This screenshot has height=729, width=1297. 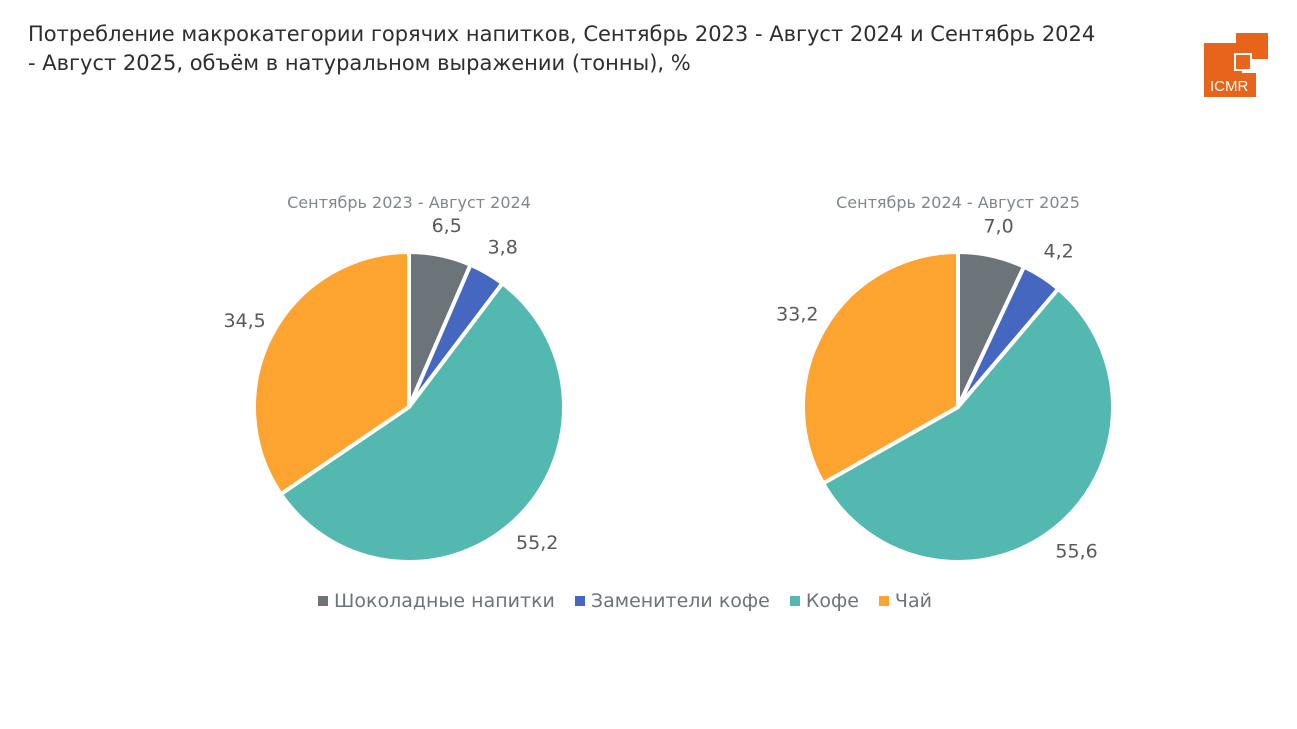 I want to click on legend-item-chocolate: Шоколадные напитки, so click(x=436, y=601).